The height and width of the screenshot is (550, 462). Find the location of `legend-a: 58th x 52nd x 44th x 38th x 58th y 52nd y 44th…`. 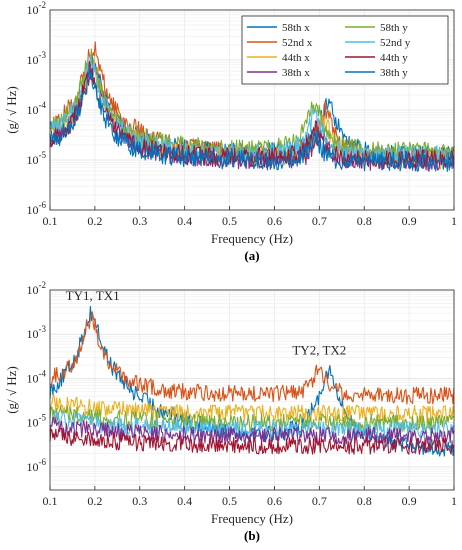

legend-a: 58th x 52nd x 44th x 38th x 58th y 52nd y 44th… is located at coordinates (345, 50).